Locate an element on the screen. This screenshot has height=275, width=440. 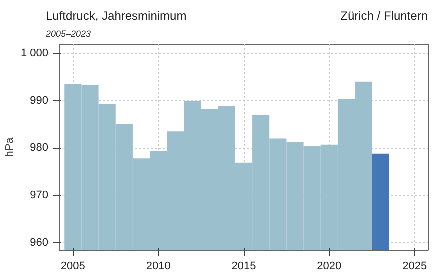
x-tick-label: 2005 is located at coordinates (73, 266).